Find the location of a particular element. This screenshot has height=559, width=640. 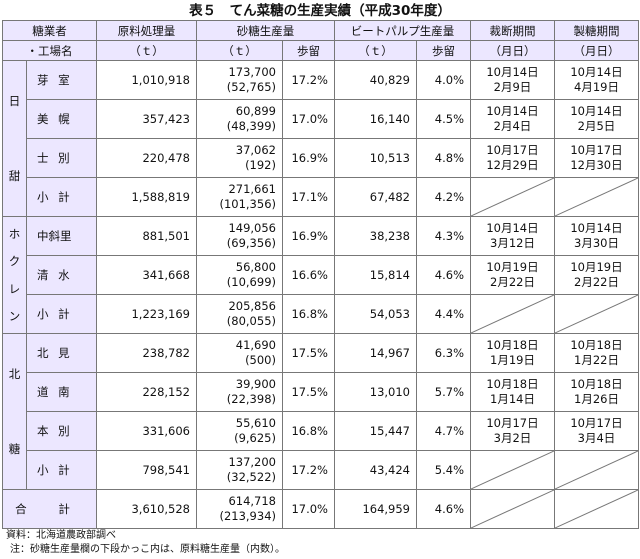

header-refine: 製糖期間 is located at coordinates (596, 30).